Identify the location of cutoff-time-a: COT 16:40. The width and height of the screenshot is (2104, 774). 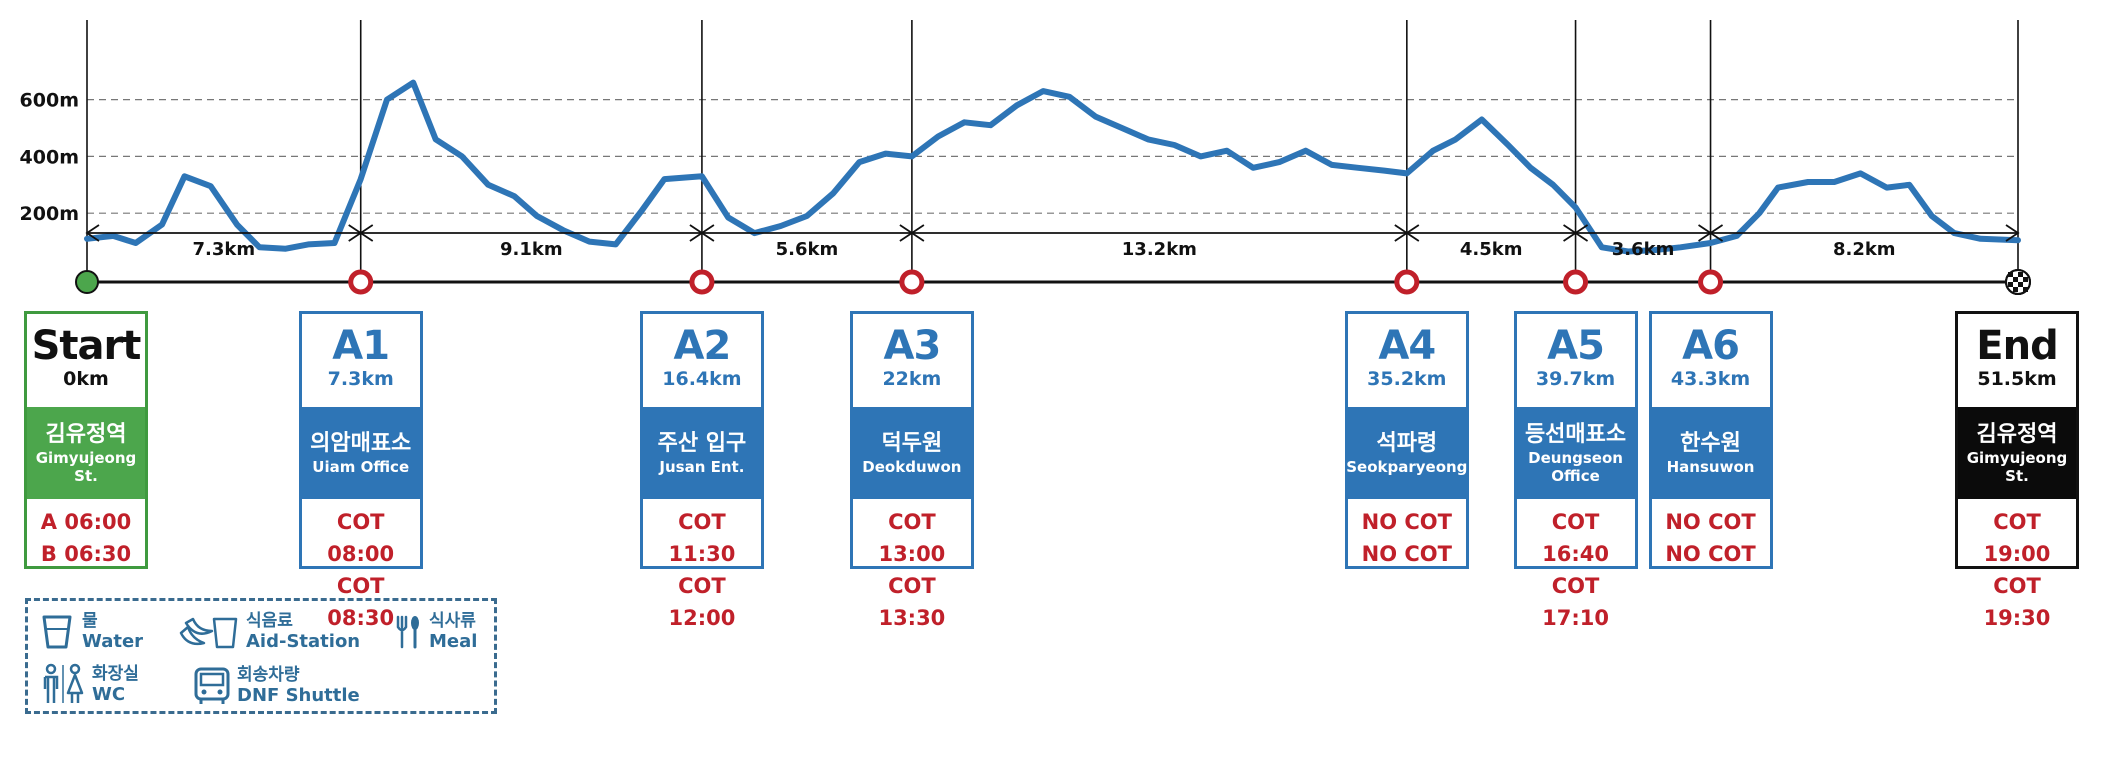
(1575, 538).